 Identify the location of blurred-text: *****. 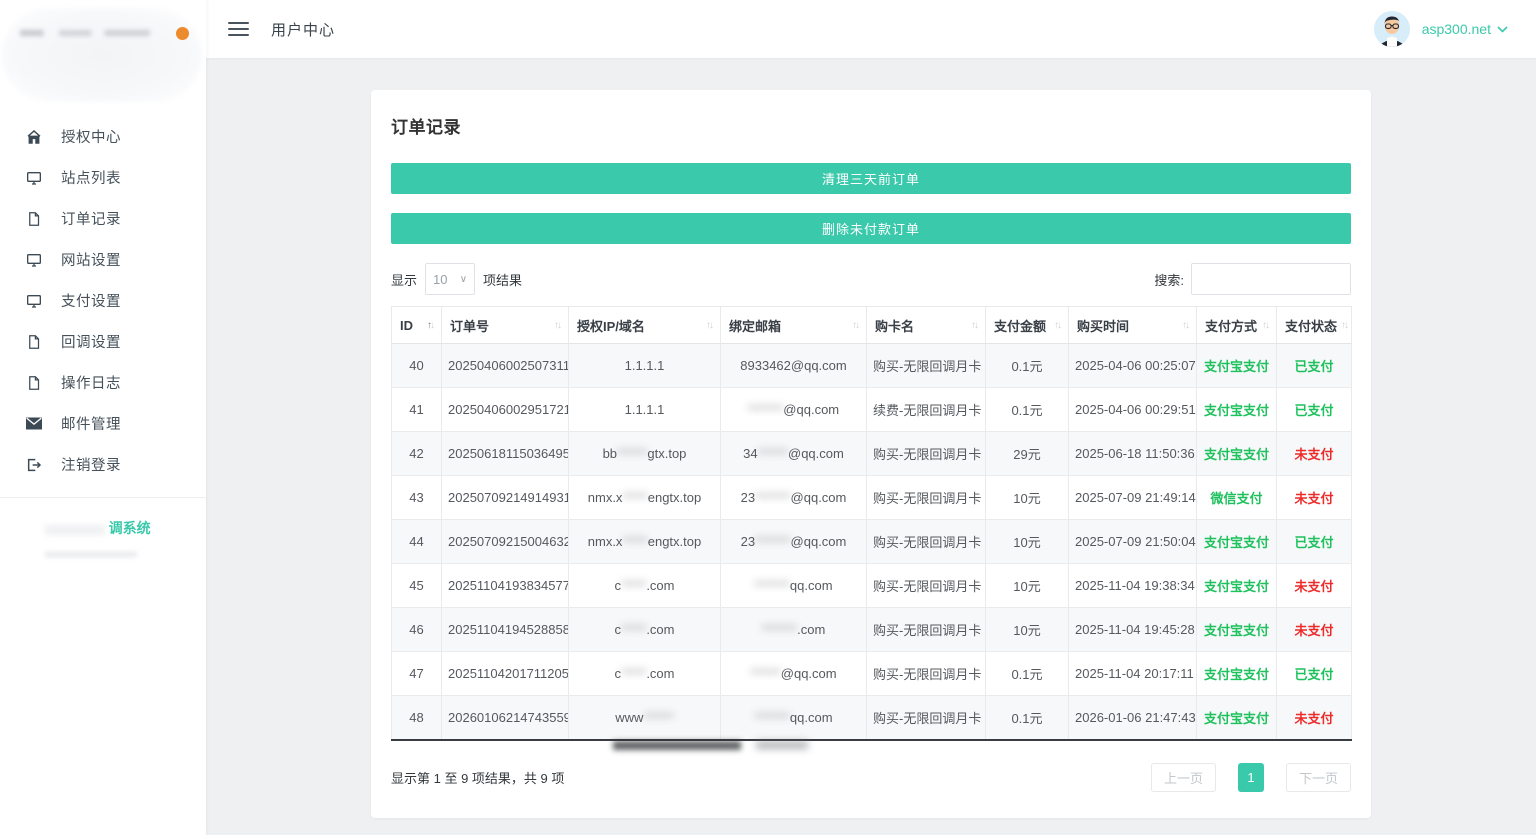
(634, 585).